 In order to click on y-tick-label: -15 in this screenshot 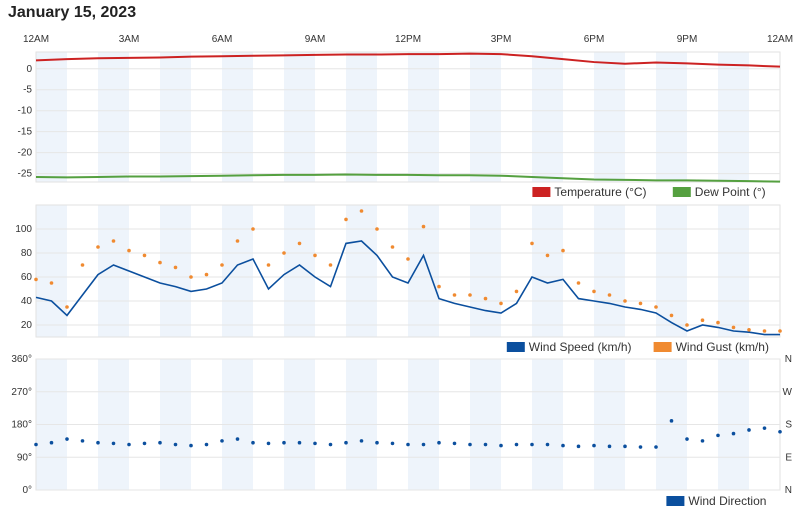, I will do `click(25, 132)`.